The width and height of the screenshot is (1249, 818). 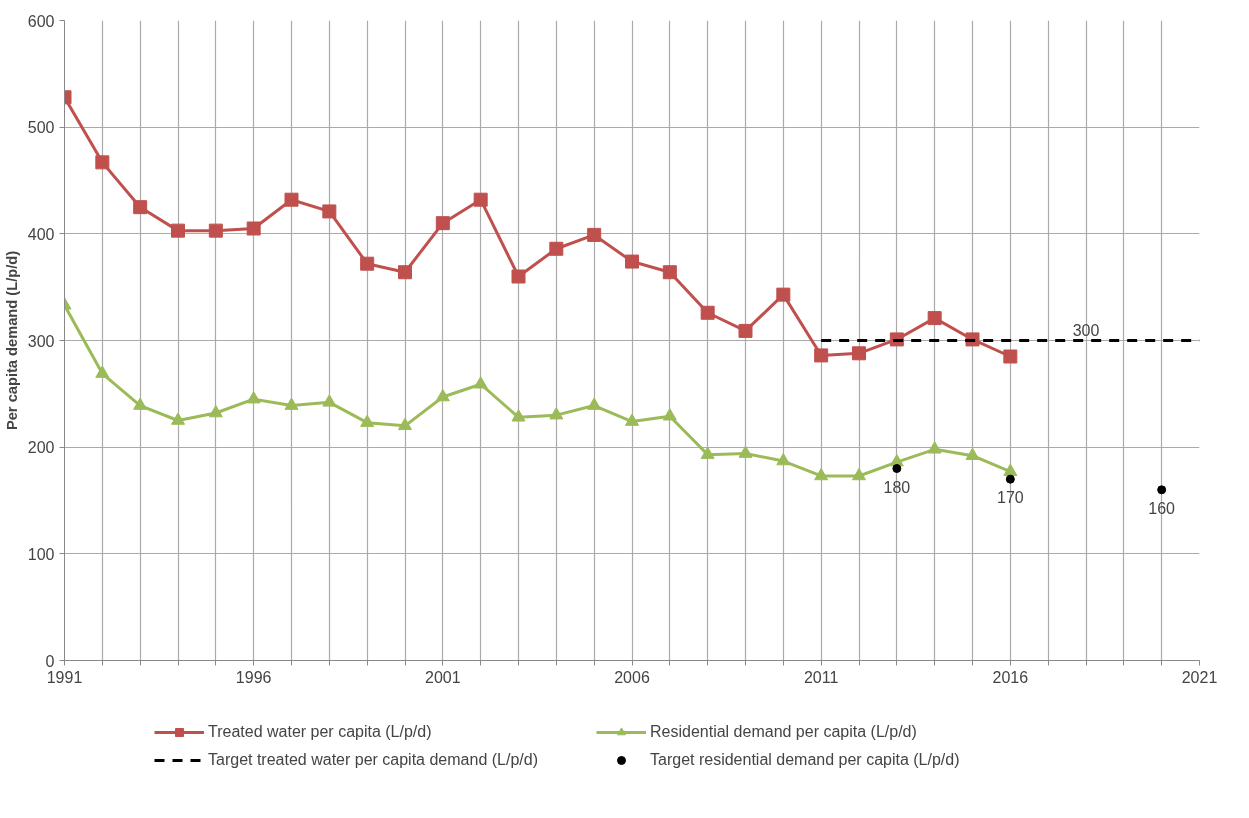 I want to click on y-tick-label: 0, so click(x=50, y=661).